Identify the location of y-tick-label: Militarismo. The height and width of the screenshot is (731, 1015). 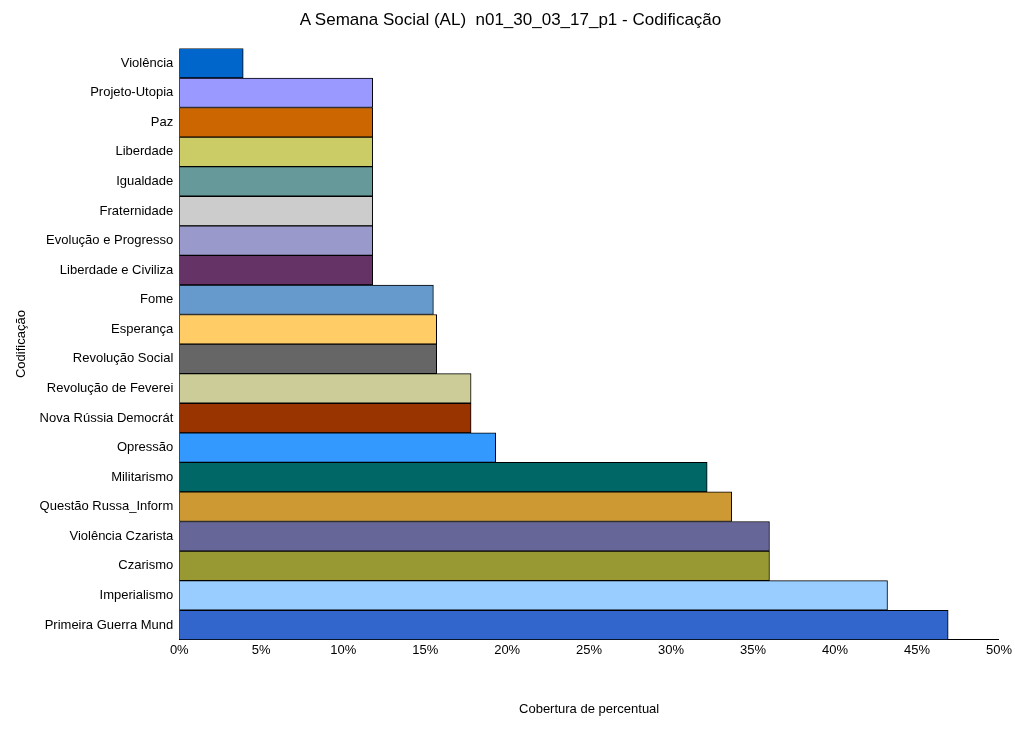
(142, 476).